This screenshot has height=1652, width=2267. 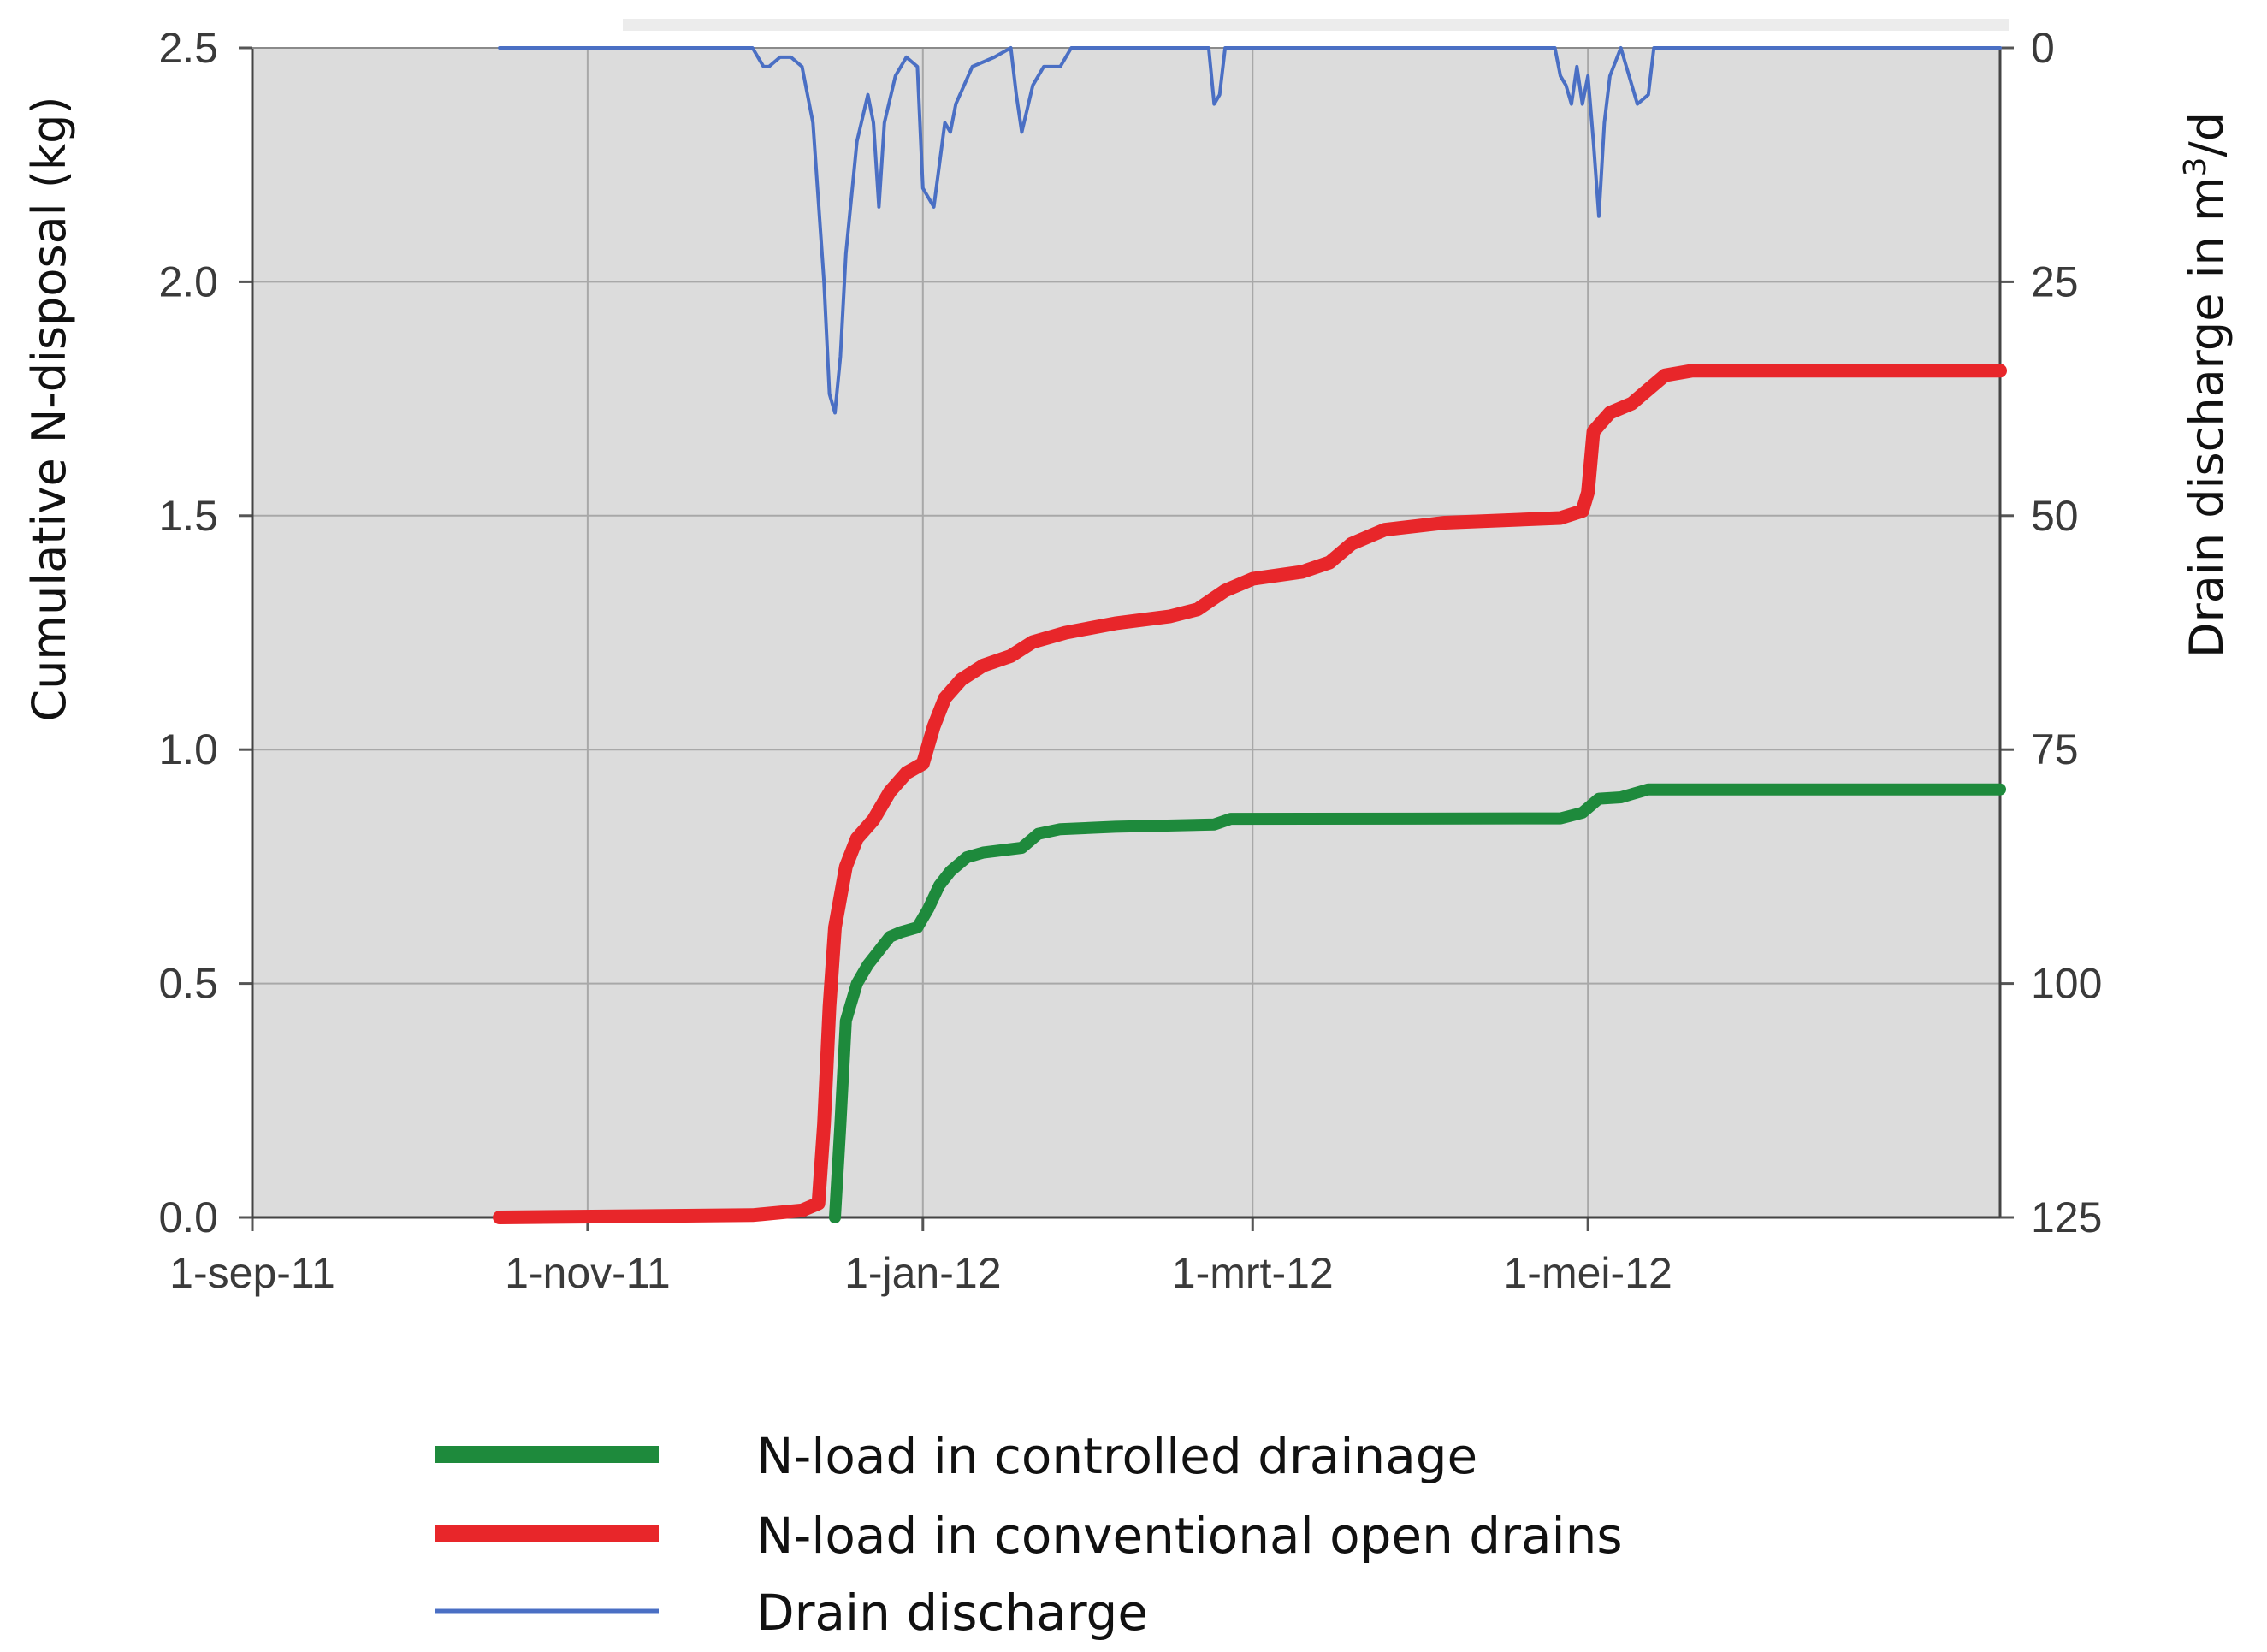 What do you see at coordinates (922, 1273) in the screenshot?
I see `x-tick-label: 1-jan-12` at bounding box center [922, 1273].